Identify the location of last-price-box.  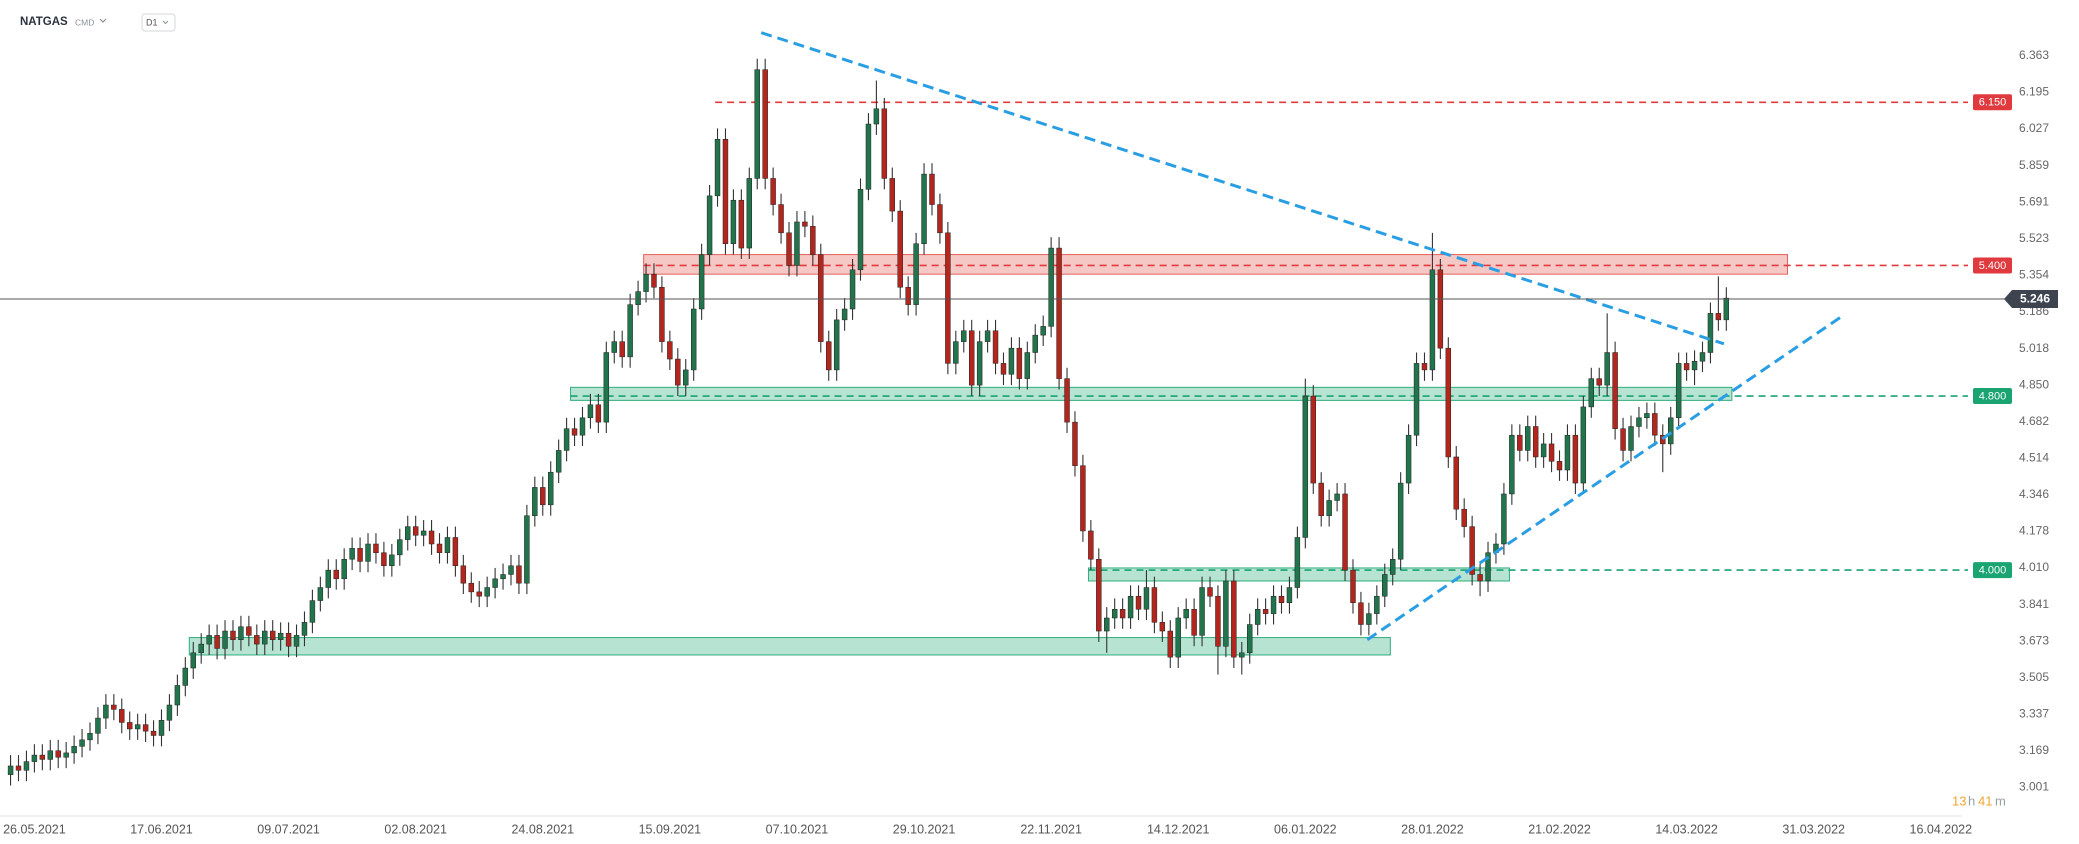
(2031, 298).